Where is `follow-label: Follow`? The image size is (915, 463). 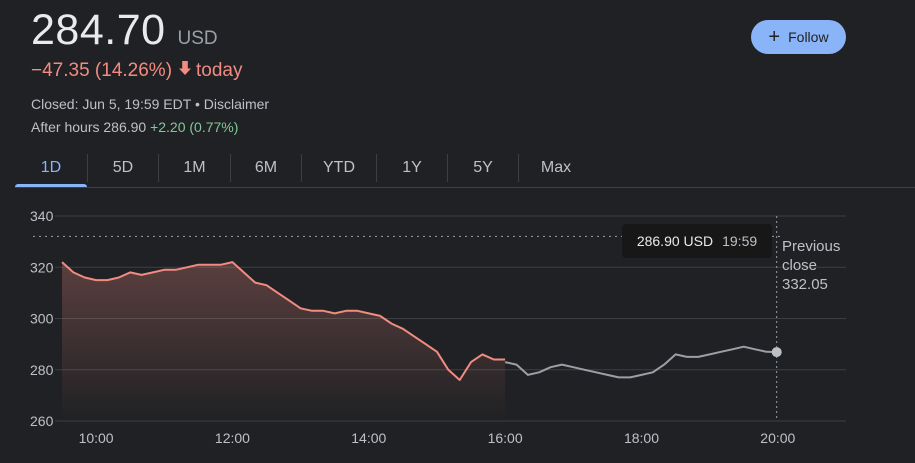
follow-label: Follow is located at coordinates (808, 37).